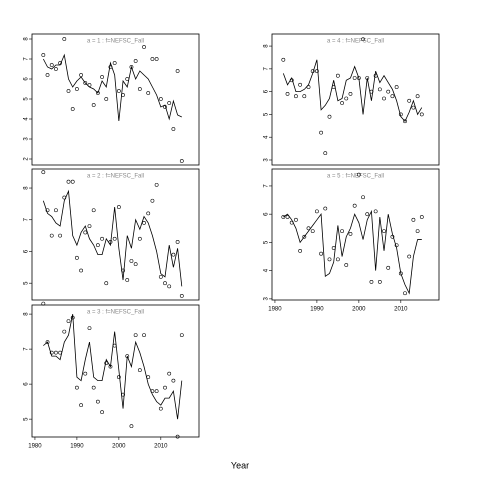 This screenshot has height=480, width=480. I want to click on x-tick-label: 2000, so click(359, 310).